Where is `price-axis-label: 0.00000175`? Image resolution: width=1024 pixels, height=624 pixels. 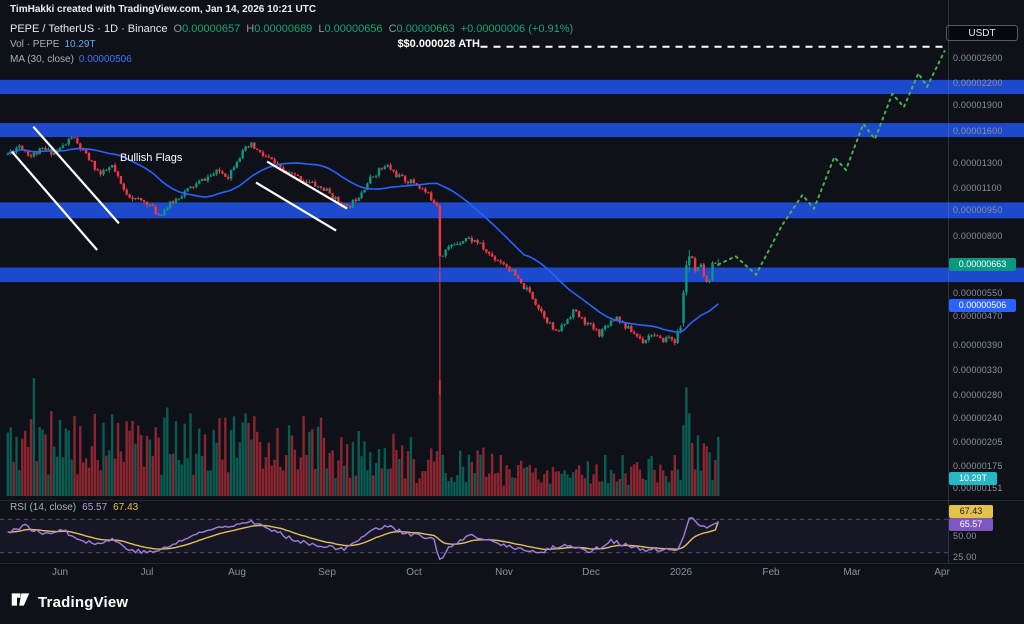
price-axis-label: 0.00000175 is located at coordinates (978, 466).